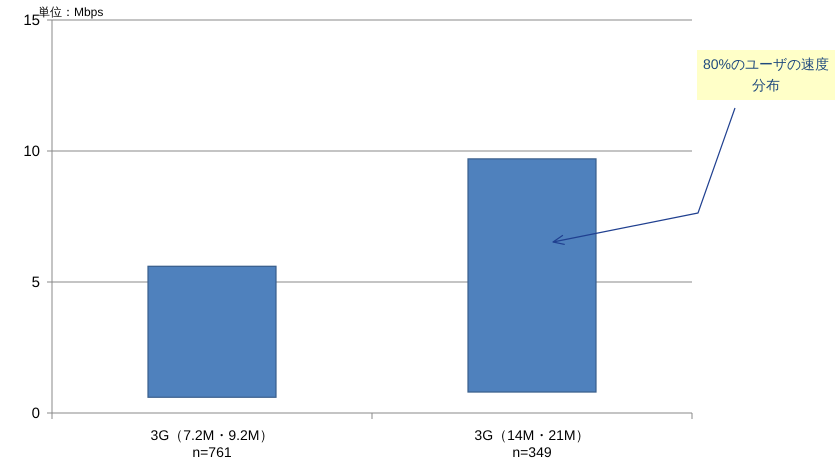  I want to click on y-tick-label: 15, so click(31, 20).